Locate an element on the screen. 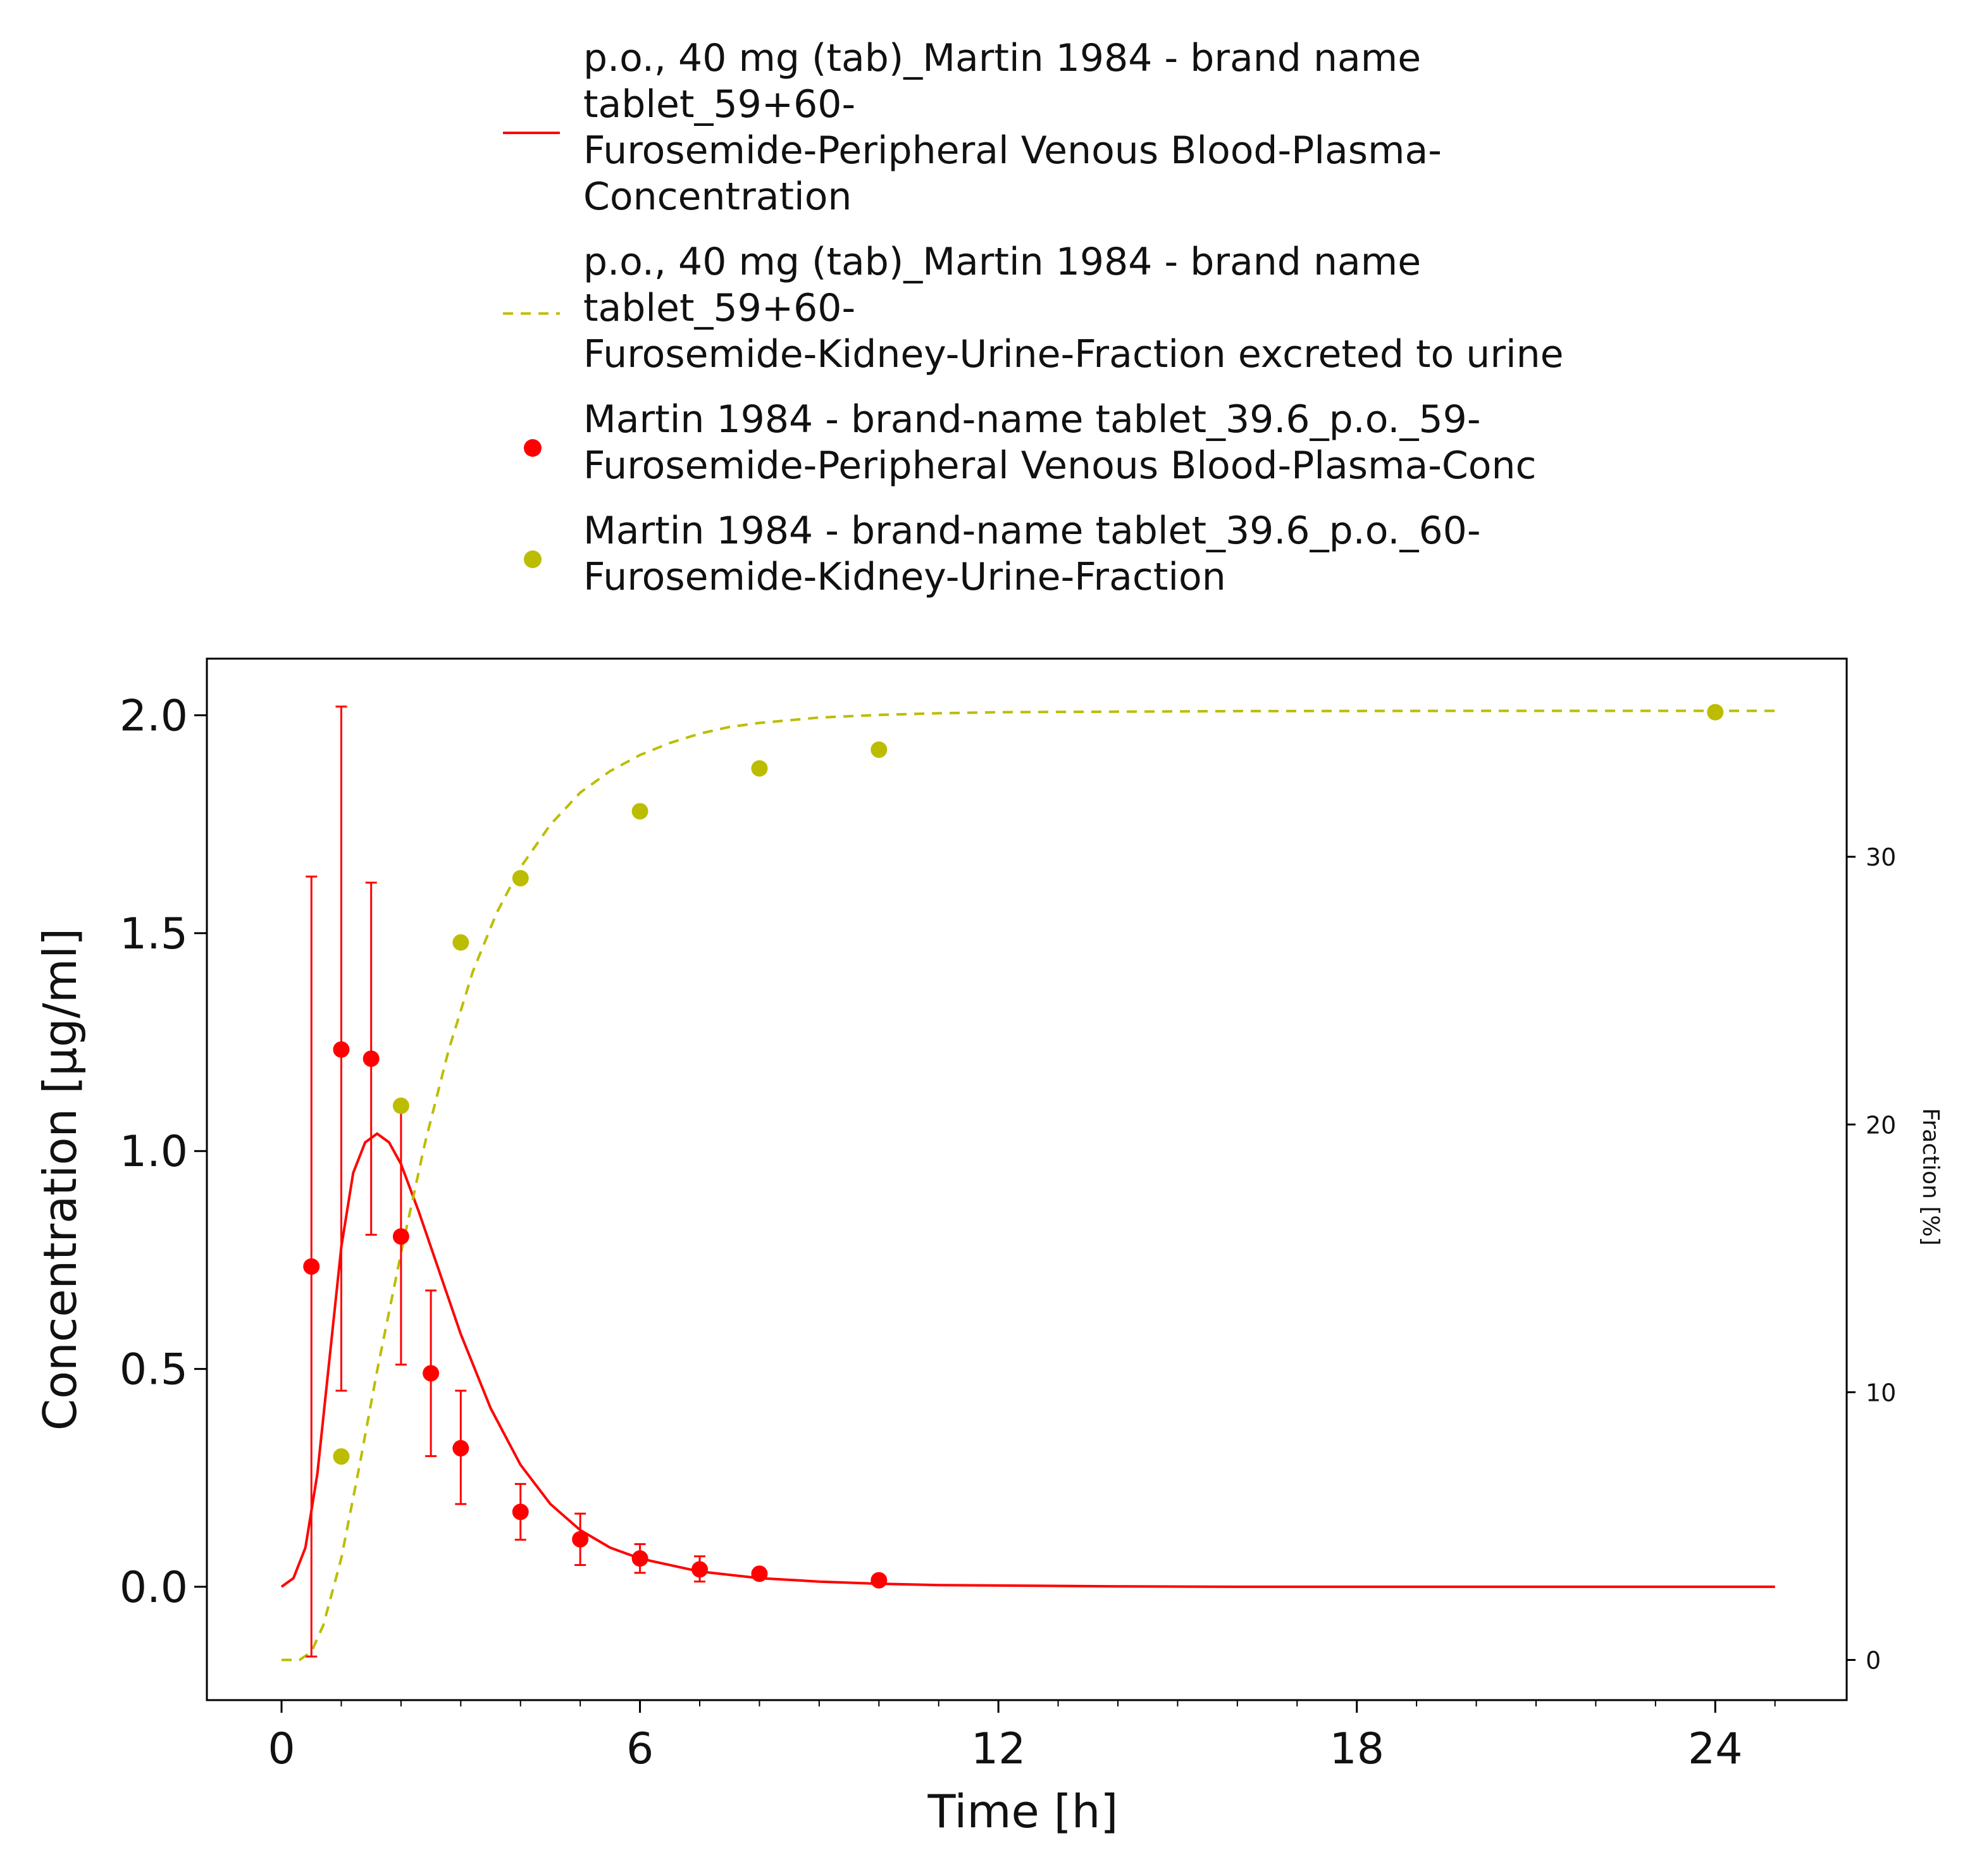 The image size is (1977, 1876). y-left-tick-label: 1.5 is located at coordinates (154, 934).